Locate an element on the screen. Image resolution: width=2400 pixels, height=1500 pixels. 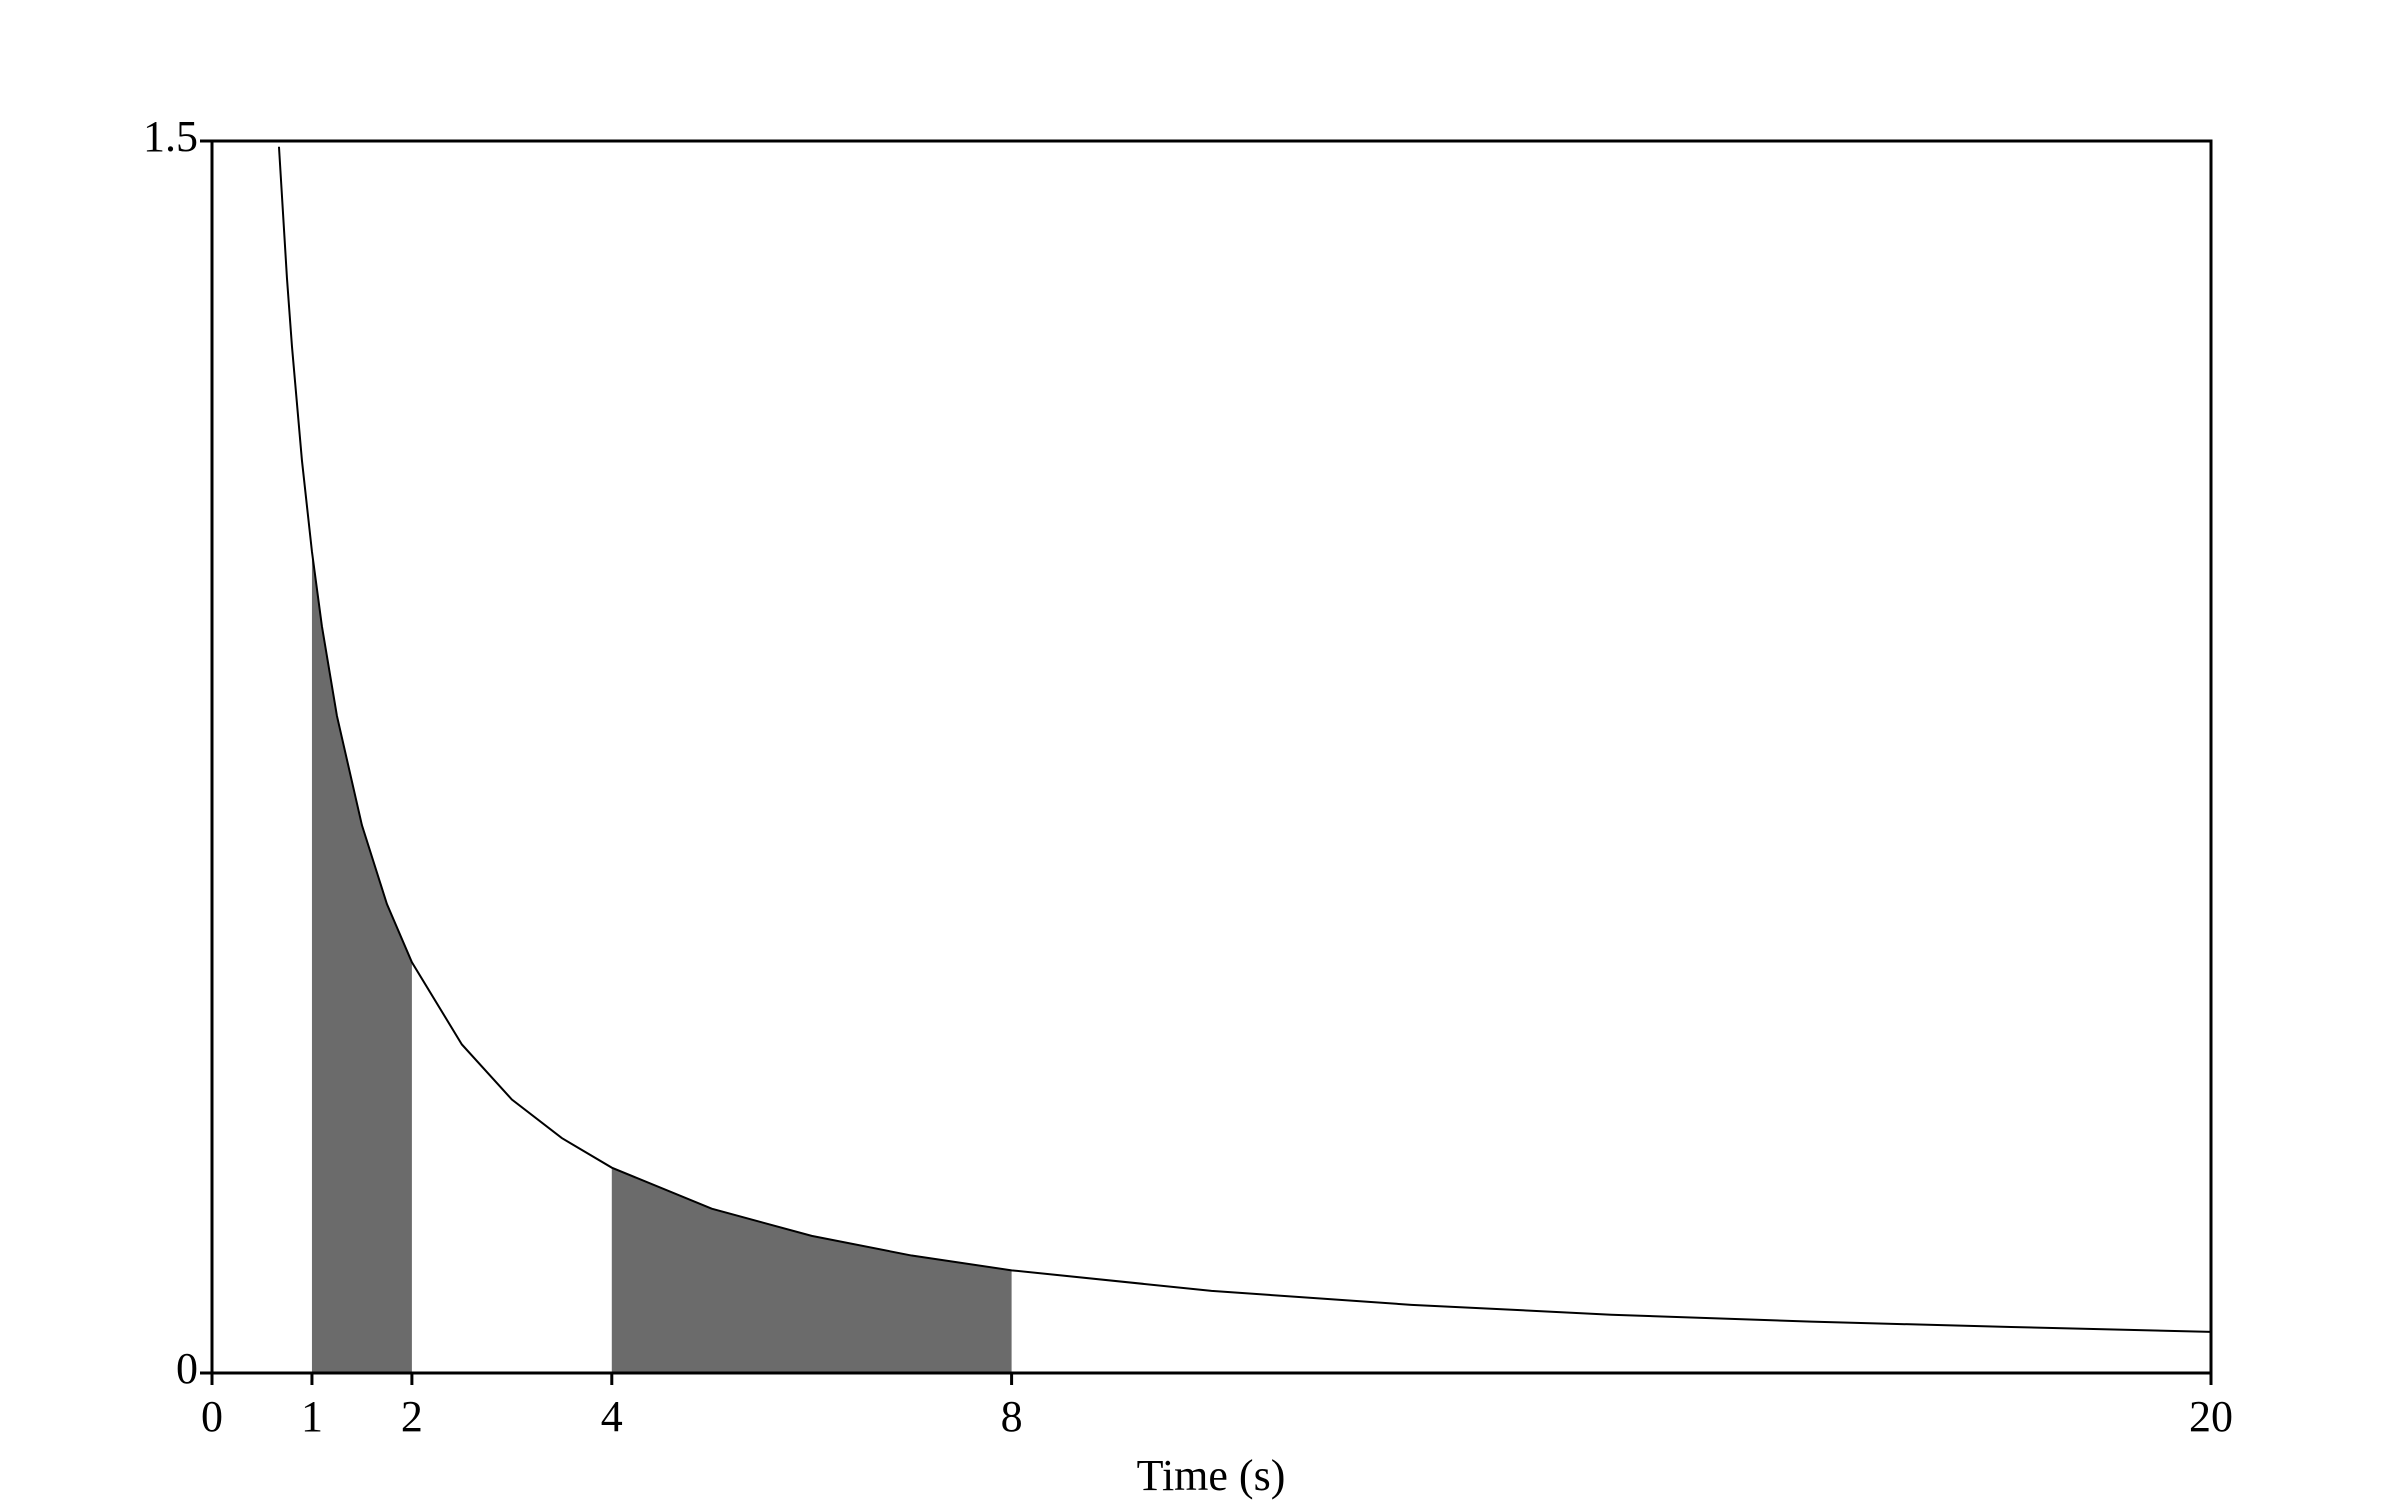
x-tick-label: 8 is located at coordinates (1012, 1416).